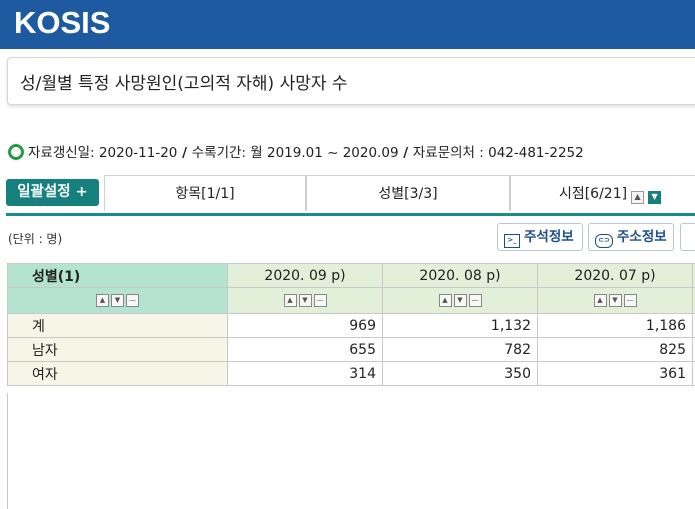 The width and height of the screenshot is (695, 509). I want to click on tab-item-label: 항목[1/1], so click(205, 194).